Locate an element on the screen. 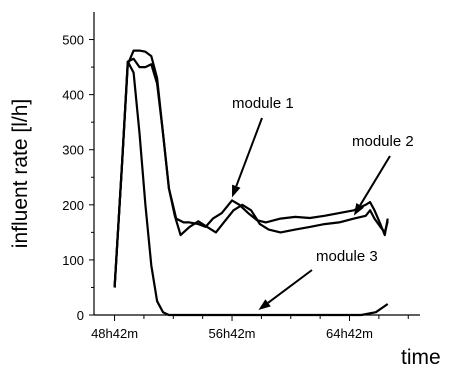 The height and width of the screenshot is (373, 470). x-tick-label: 56h42m is located at coordinates (232, 333).